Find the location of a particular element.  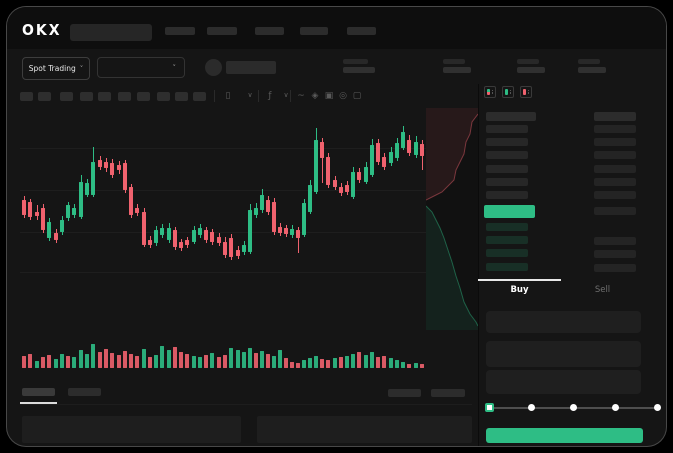

line-tool-icon: ~ is located at coordinates (301, 96).